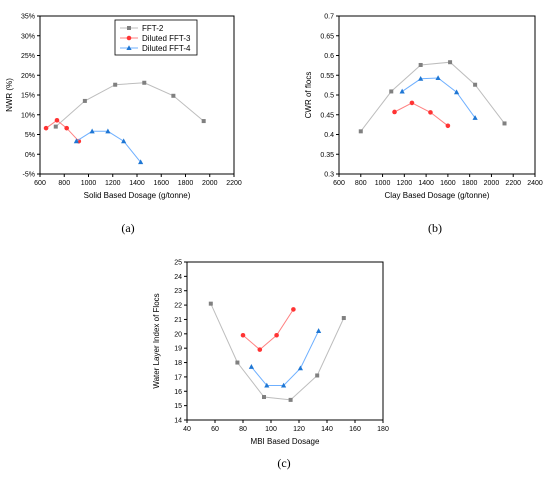 Image resolution: width=550 pixels, height=480 pixels. Describe the element at coordinates (166, 48) in the screenshot. I see `legend-label: Diluted FFT-4` at that location.